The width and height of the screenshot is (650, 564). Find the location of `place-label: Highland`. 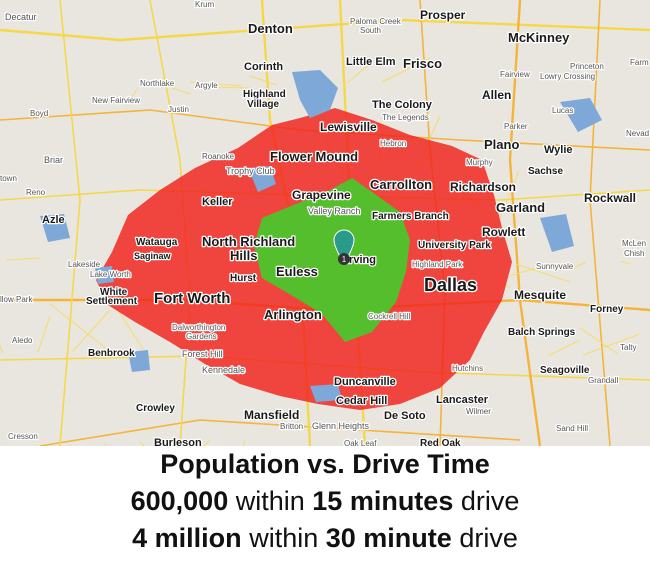

place-label: Highland is located at coordinates (264, 94).